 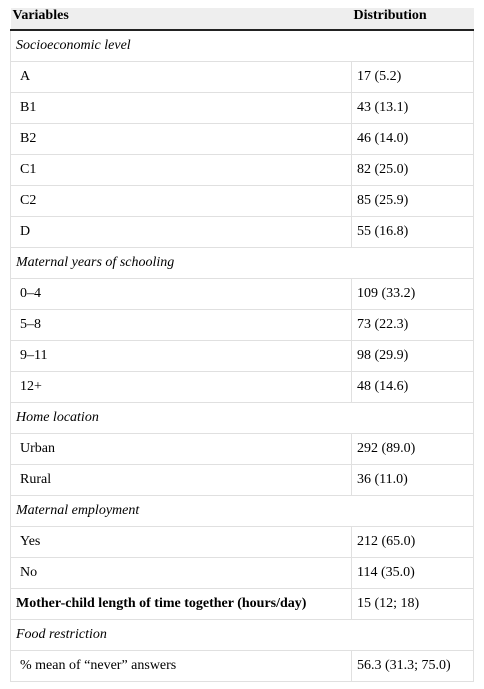 What do you see at coordinates (412, 170) in the screenshot?
I see `value-cell: 82 (25.0)` at bounding box center [412, 170].